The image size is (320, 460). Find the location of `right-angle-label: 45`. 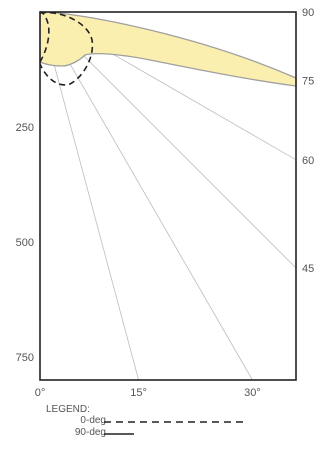

right-angle-label: 45 is located at coordinates (308, 269).